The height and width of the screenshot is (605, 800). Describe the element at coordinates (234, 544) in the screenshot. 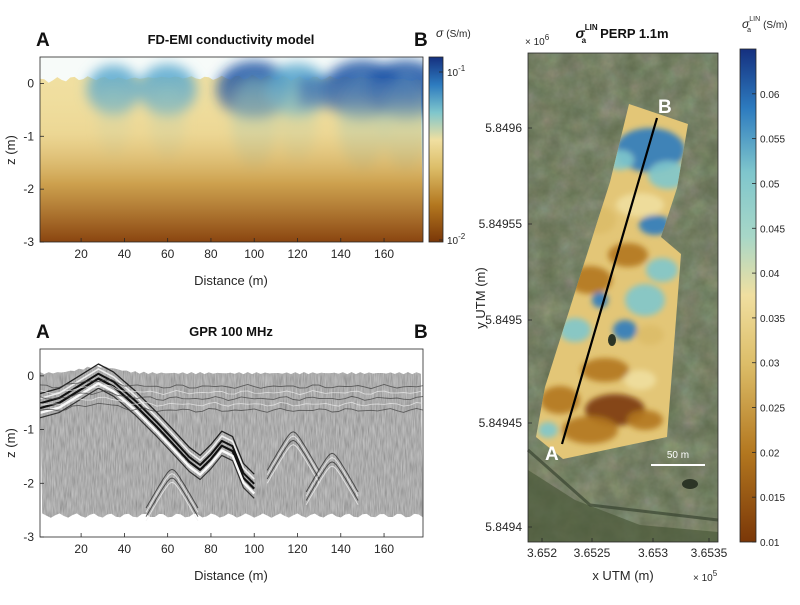

I see `gpr-x-ticks: 20 40 60 80 100 120 140 160` at that location.